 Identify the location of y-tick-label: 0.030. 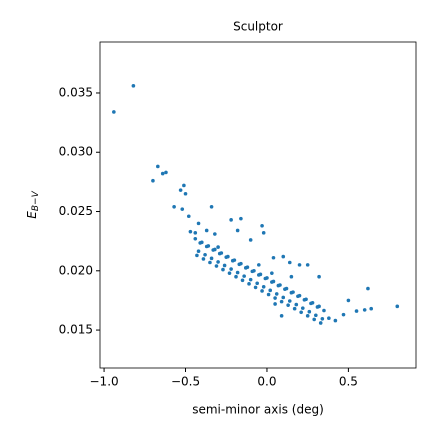
(76, 152).